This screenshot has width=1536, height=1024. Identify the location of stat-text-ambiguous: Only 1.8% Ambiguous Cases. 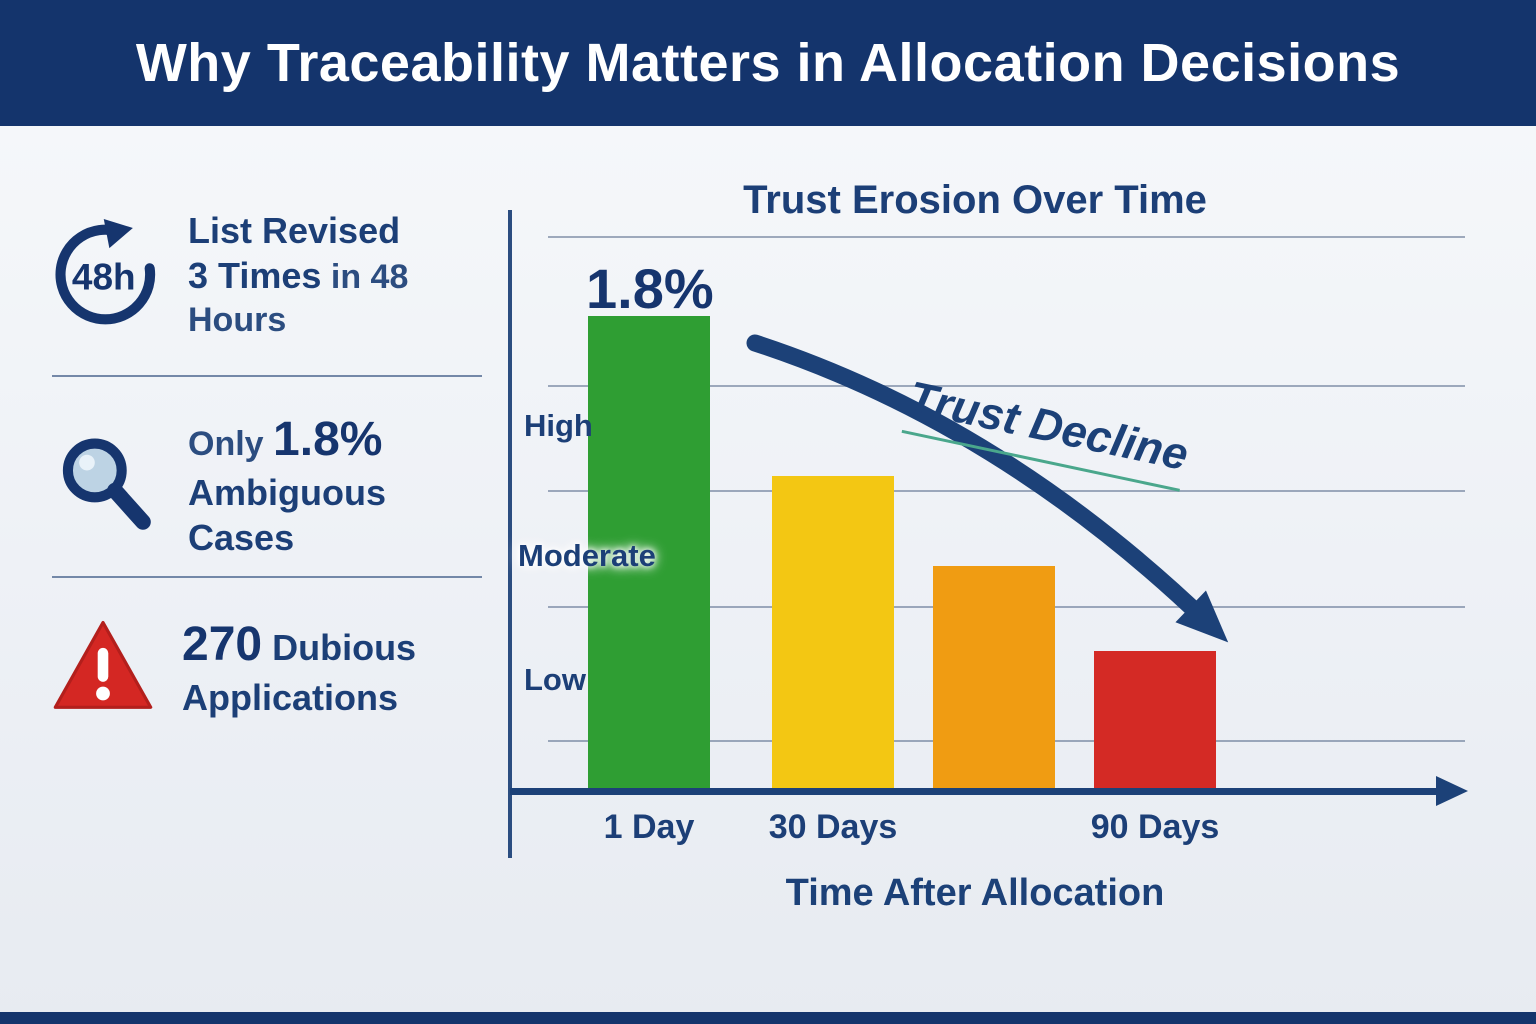
(339, 485).